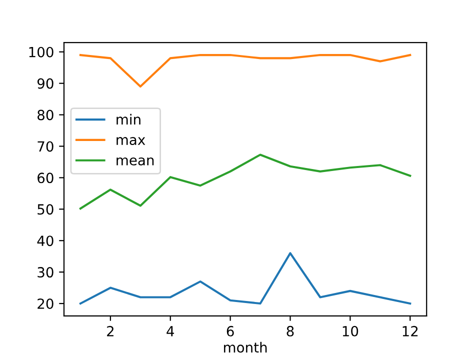 The image size is (474, 355). I want to click on legend-label: min, so click(128, 119).